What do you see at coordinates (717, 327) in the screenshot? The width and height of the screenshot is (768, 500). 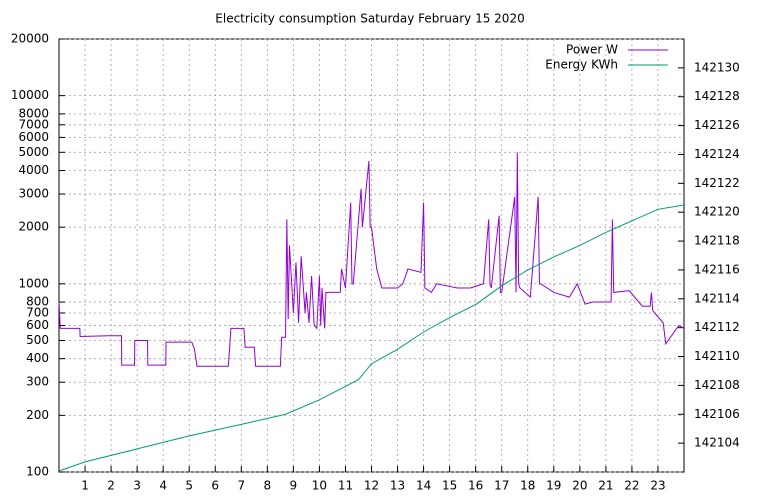 I see `y2-tick-label: 142112` at bounding box center [717, 327].